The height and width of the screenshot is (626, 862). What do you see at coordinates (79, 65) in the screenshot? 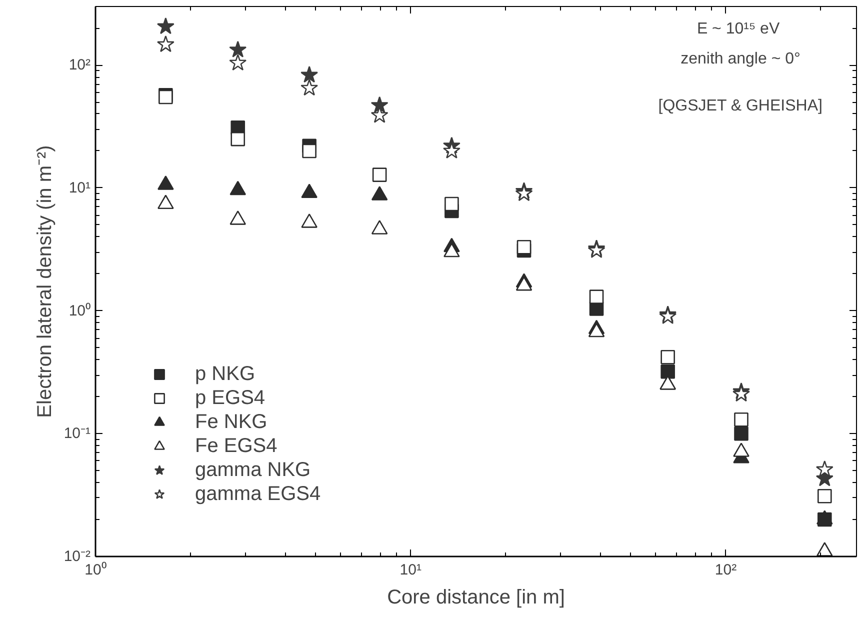
I see `y-tick-label: 10²` at bounding box center [79, 65].